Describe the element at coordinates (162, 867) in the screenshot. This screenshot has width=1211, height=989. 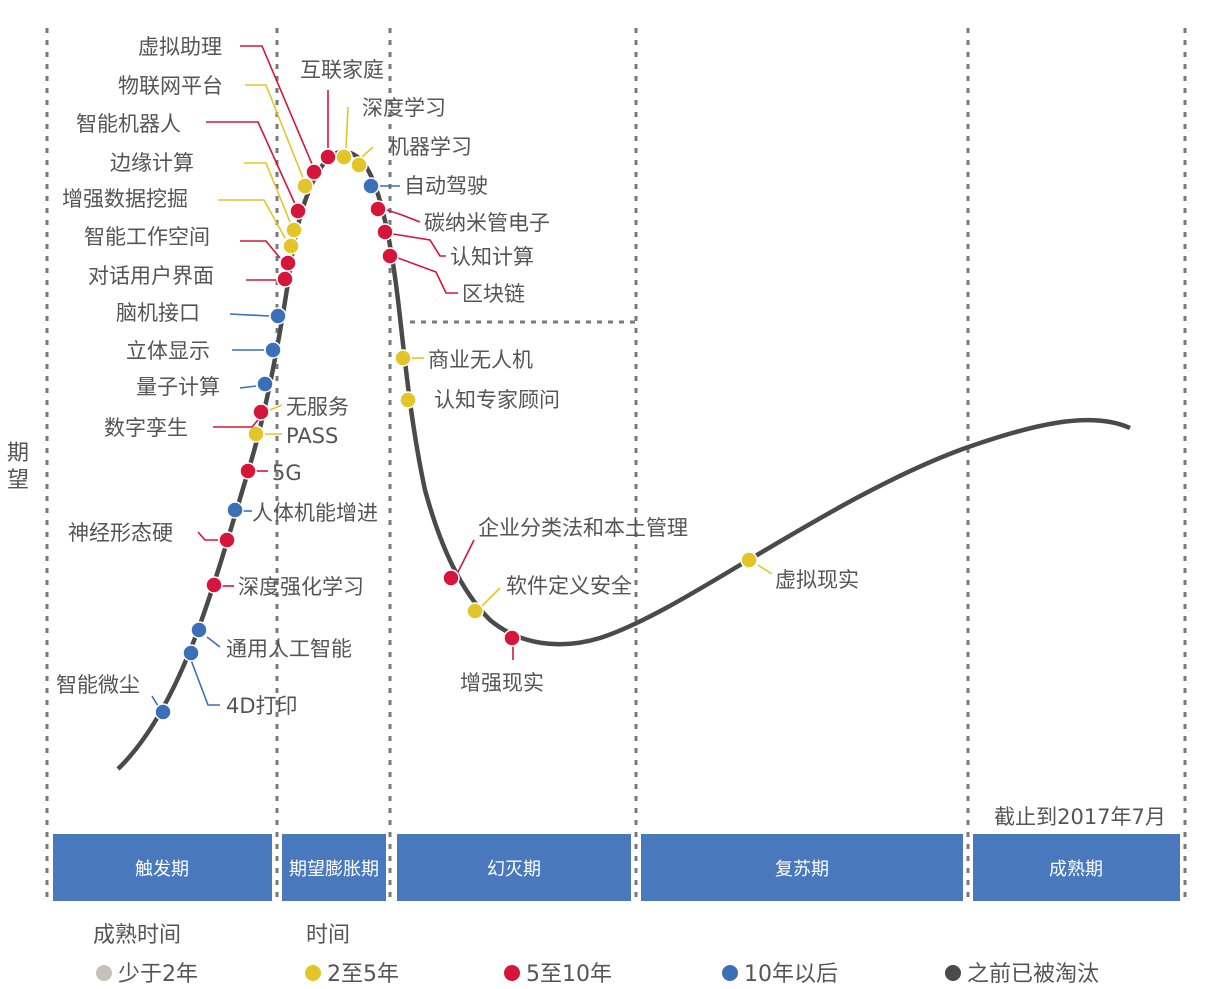
I see `phase-bar-trigger` at that location.